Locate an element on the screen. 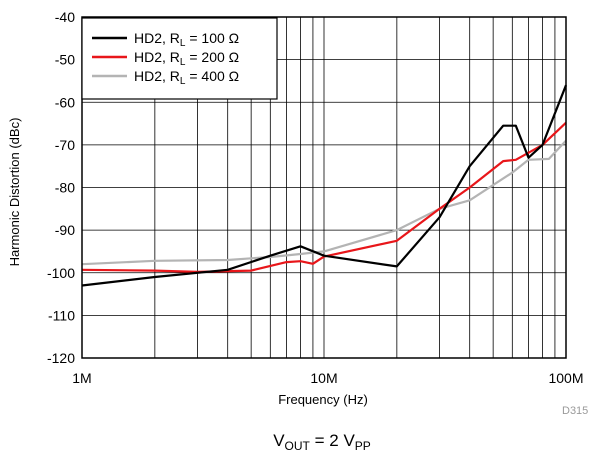 The height and width of the screenshot is (454, 593). y-tick-label: -80 is located at coordinates (65, 188).